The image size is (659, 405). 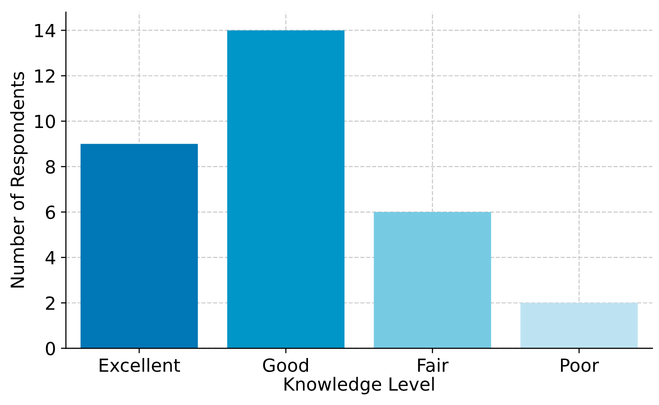 I want to click on y-tick-label: 6, so click(x=51, y=212).